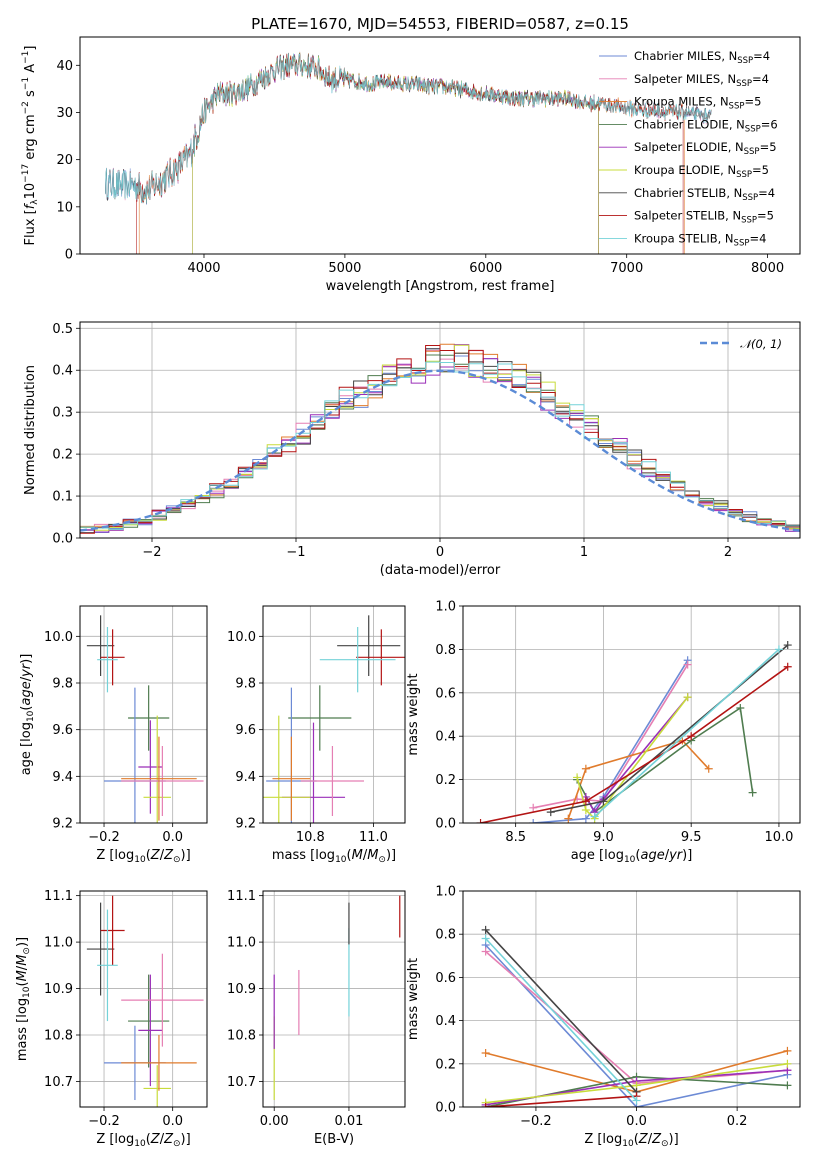  Describe the element at coordinates (334, 856) in the screenshot. I see `x-axis-label: mass [log10(M/M⊙)]` at that location.